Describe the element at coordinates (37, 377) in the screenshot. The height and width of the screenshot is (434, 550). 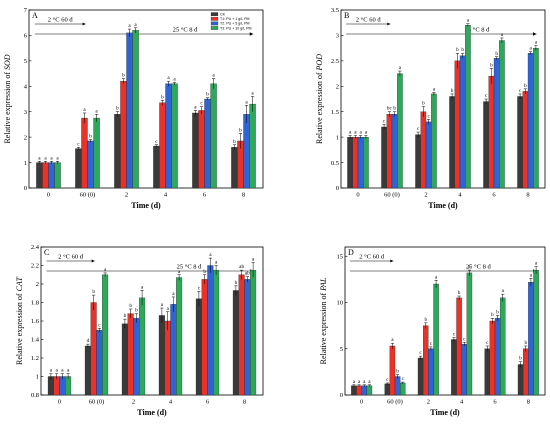
I see `y-tick-label: 1` at that location.